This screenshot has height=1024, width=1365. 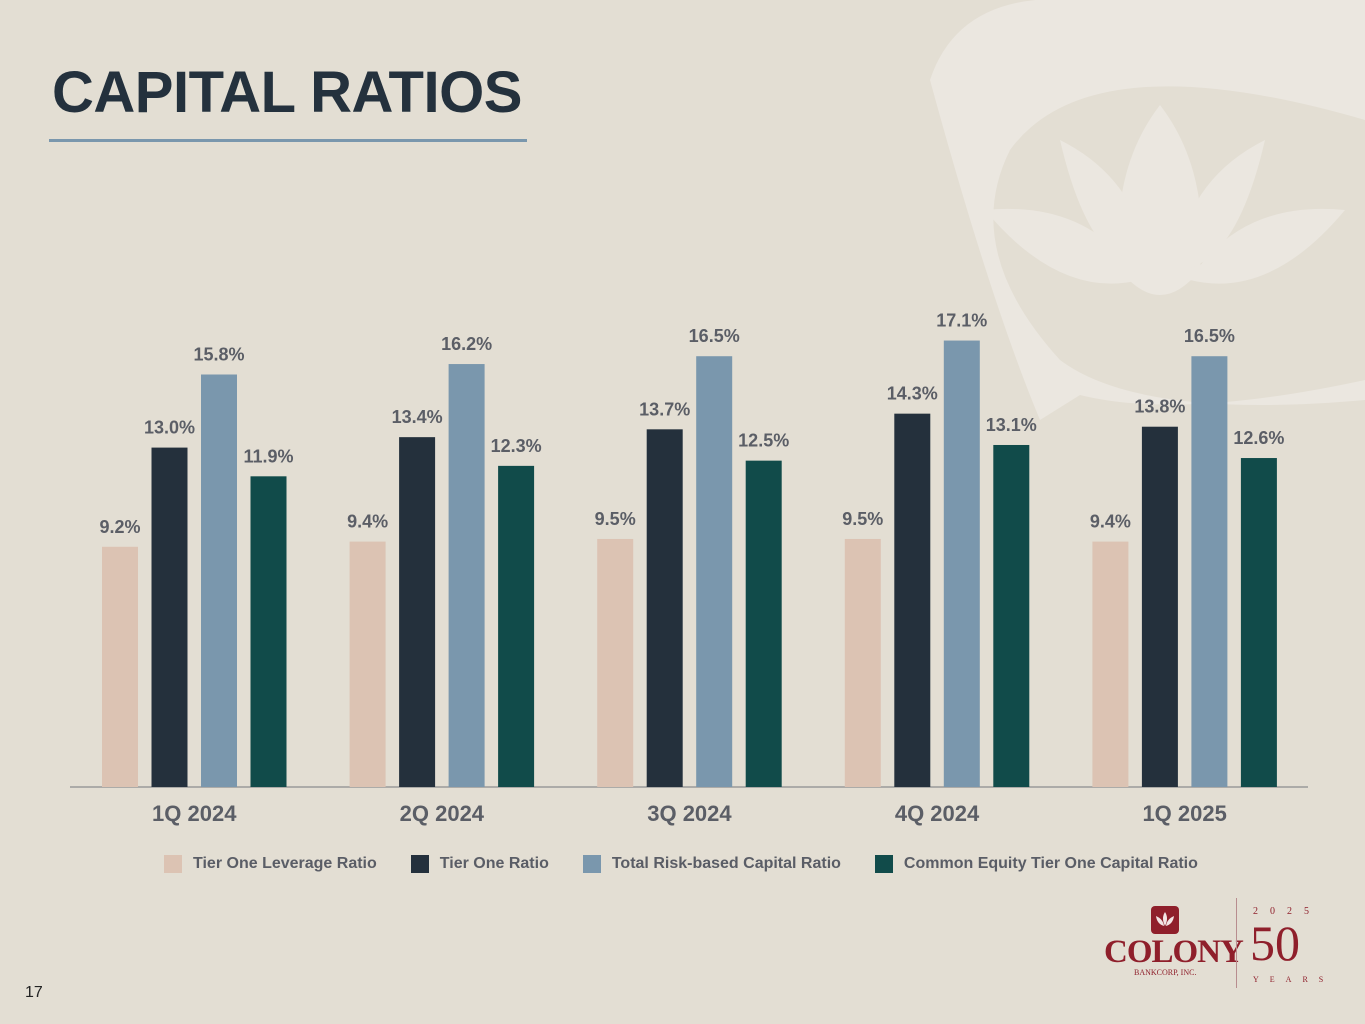 What do you see at coordinates (1159, 407) in the screenshot?
I see `data-label: 13.8%` at bounding box center [1159, 407].